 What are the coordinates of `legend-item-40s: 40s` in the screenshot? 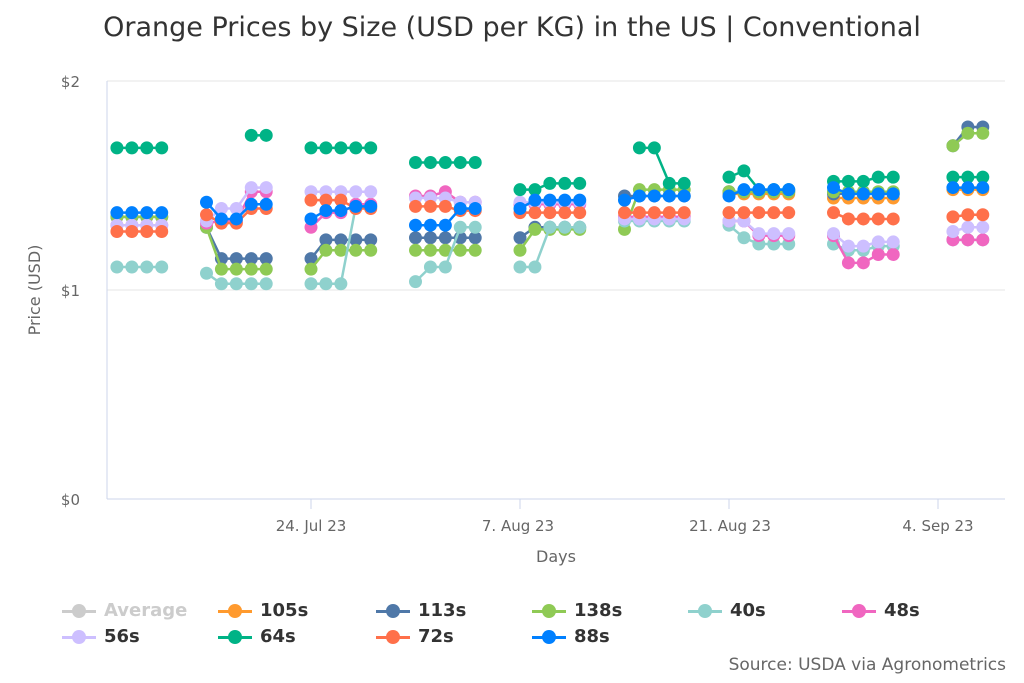 It's located at (727, 610).